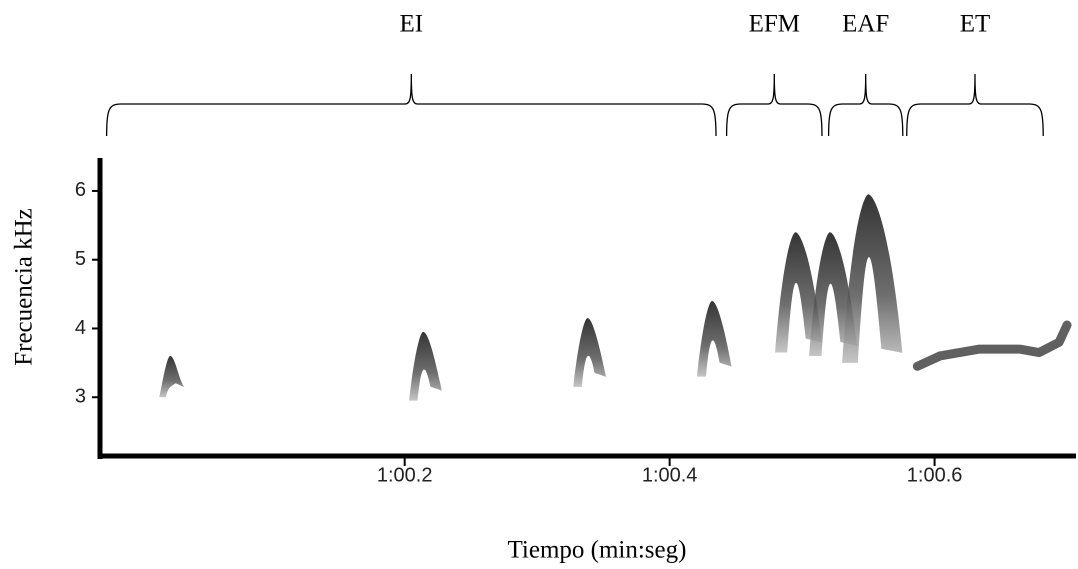 This screenshot has height=569, width=1078. Describe the element at coordinates (935, 475) in the screenshot. I see `x-tick-label: 1:00.6` at that location.